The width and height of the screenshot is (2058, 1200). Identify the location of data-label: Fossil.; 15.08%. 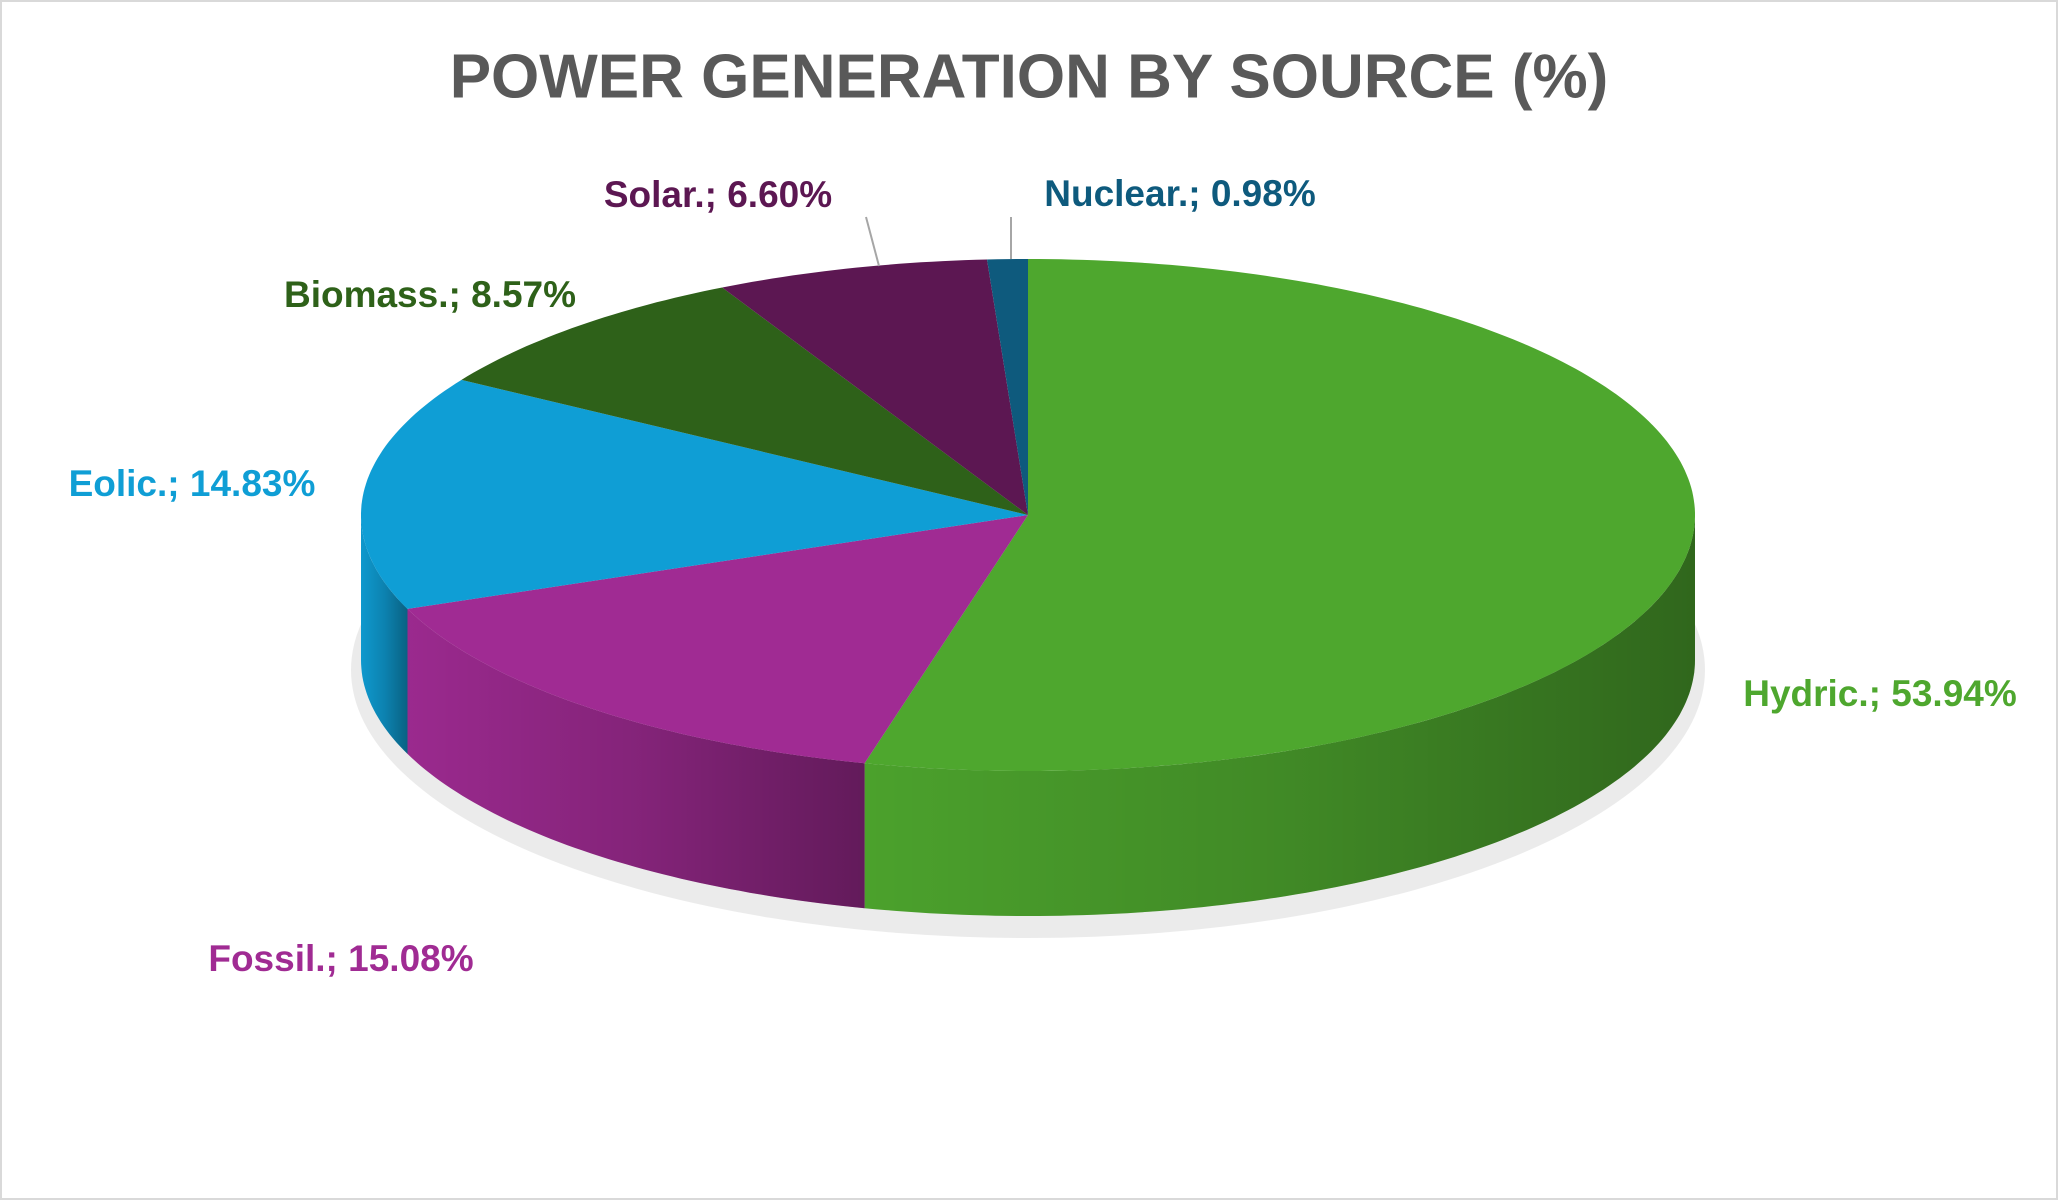
(340, 958).